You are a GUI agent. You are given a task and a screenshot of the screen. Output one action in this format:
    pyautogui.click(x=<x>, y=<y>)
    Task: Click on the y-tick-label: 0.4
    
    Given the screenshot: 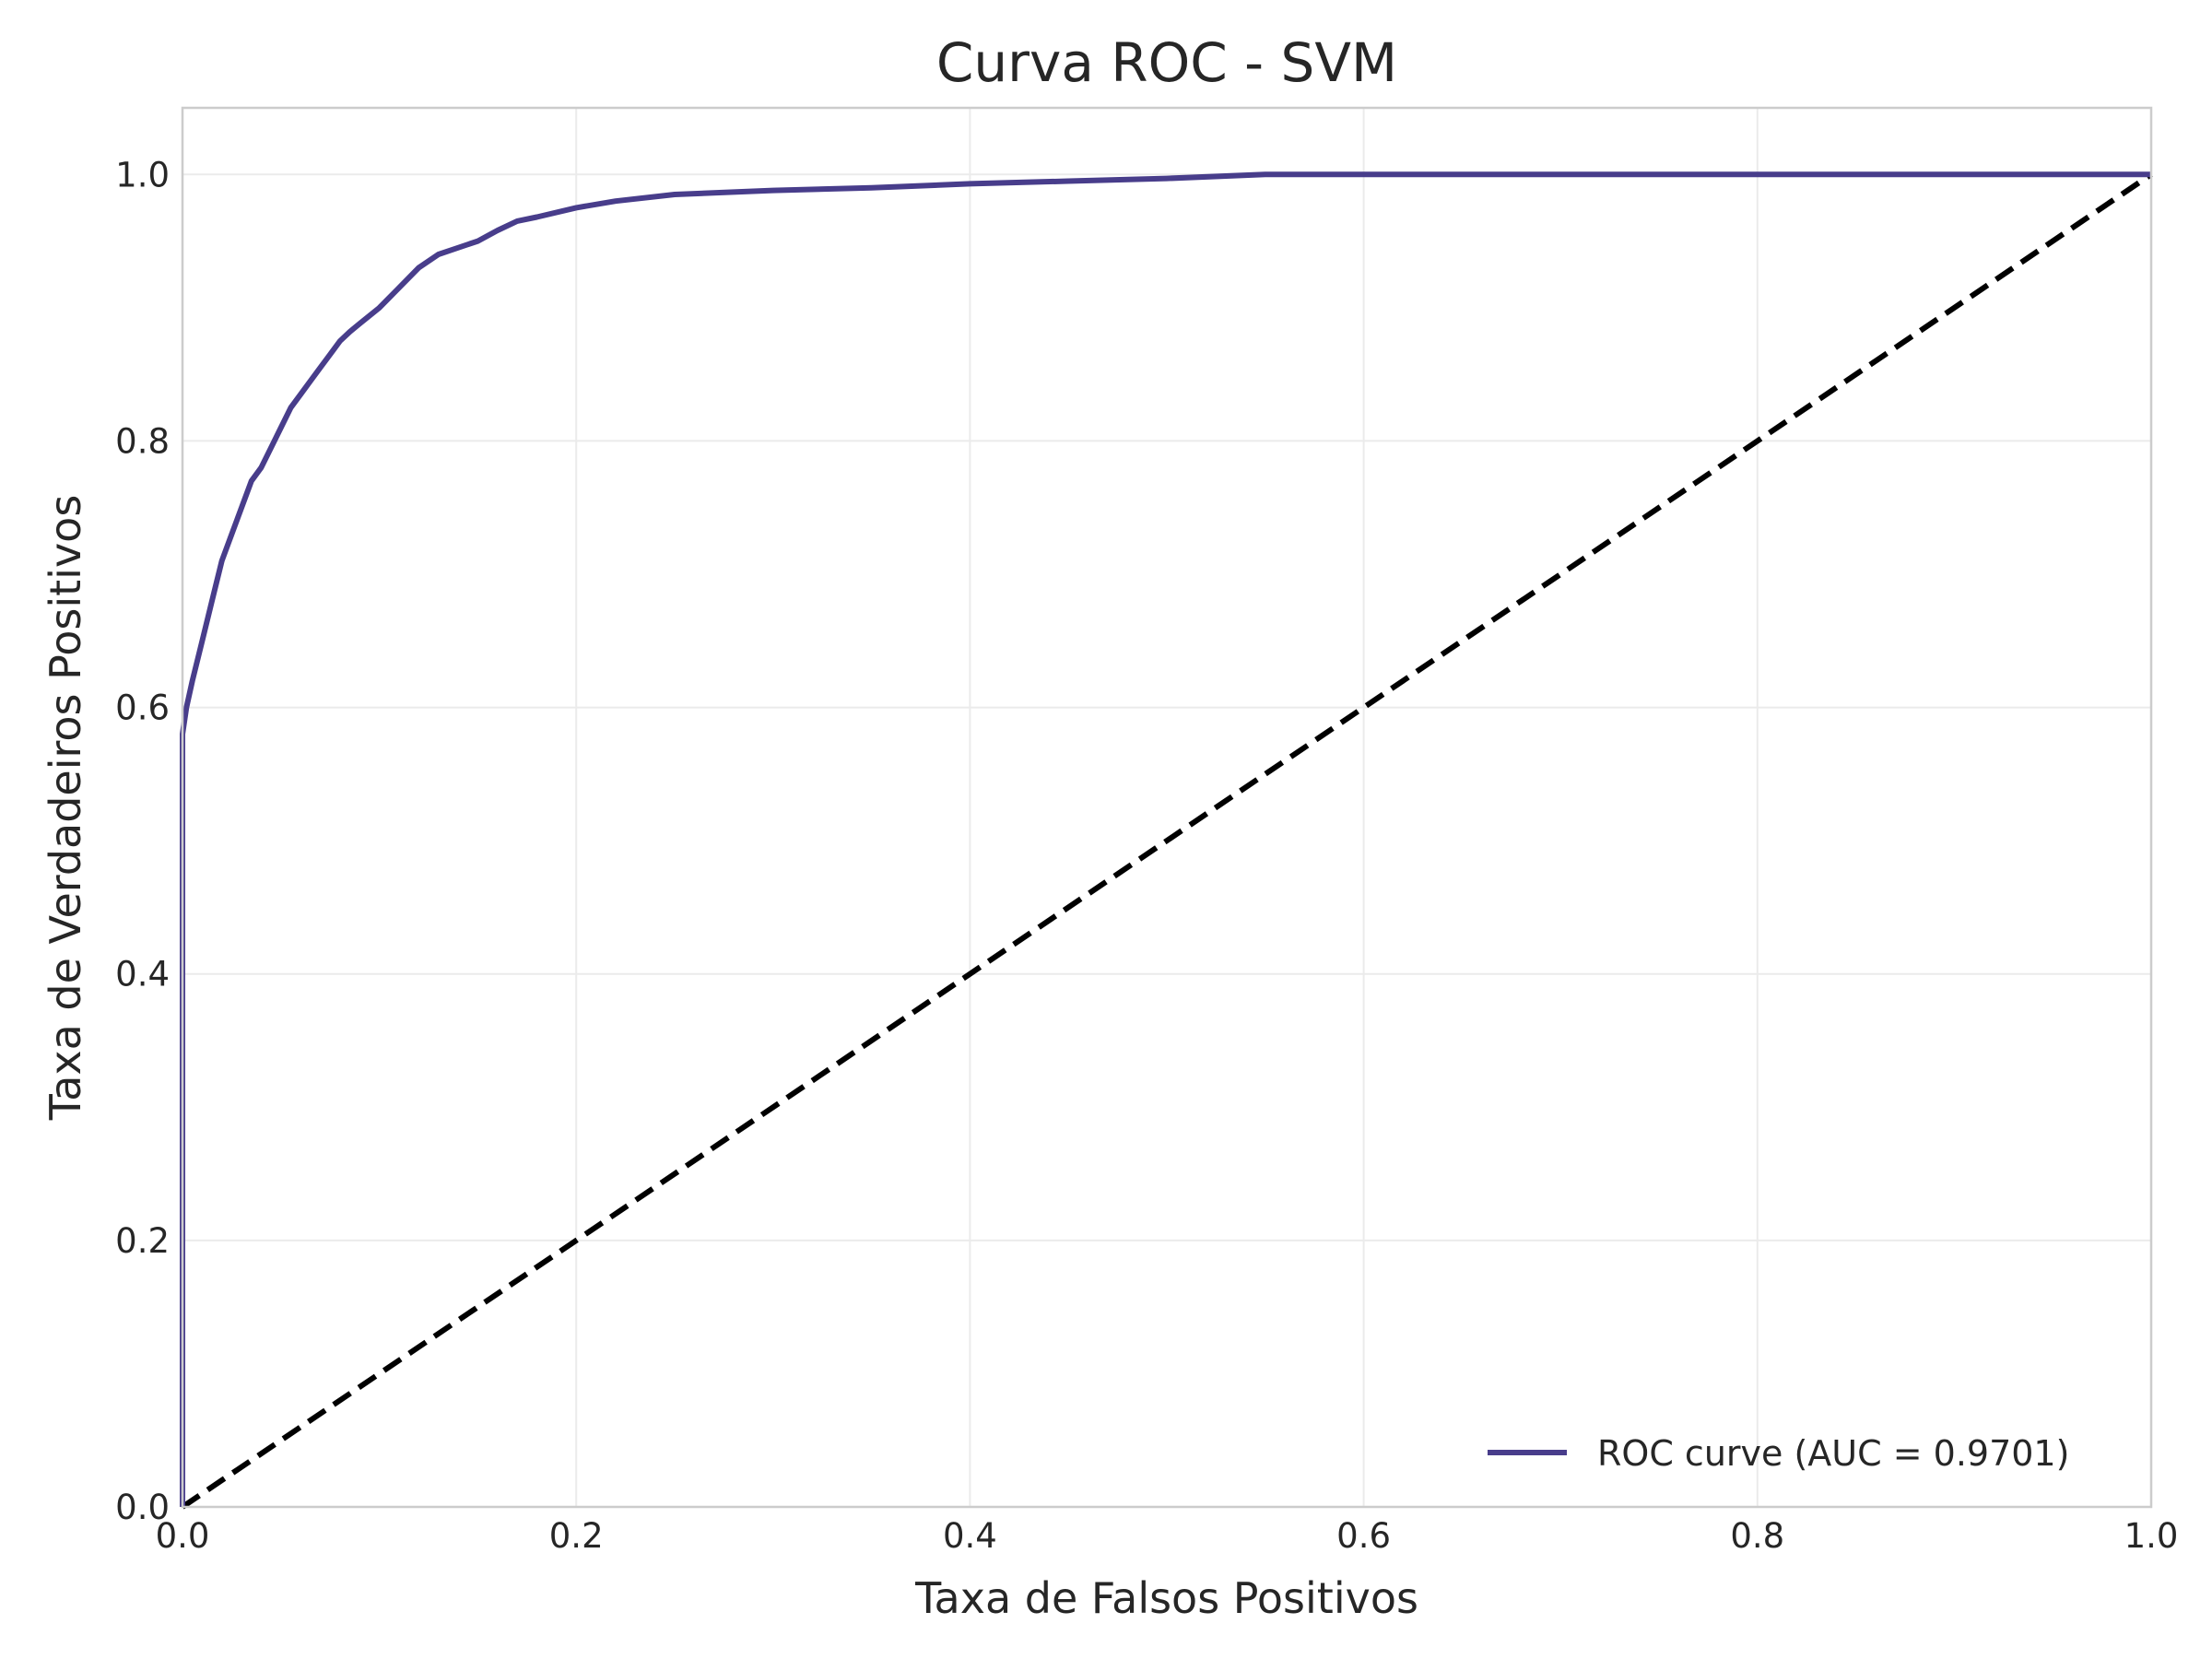 What is the action you would take?
    pyautogui.click(x=142, y=974)
    